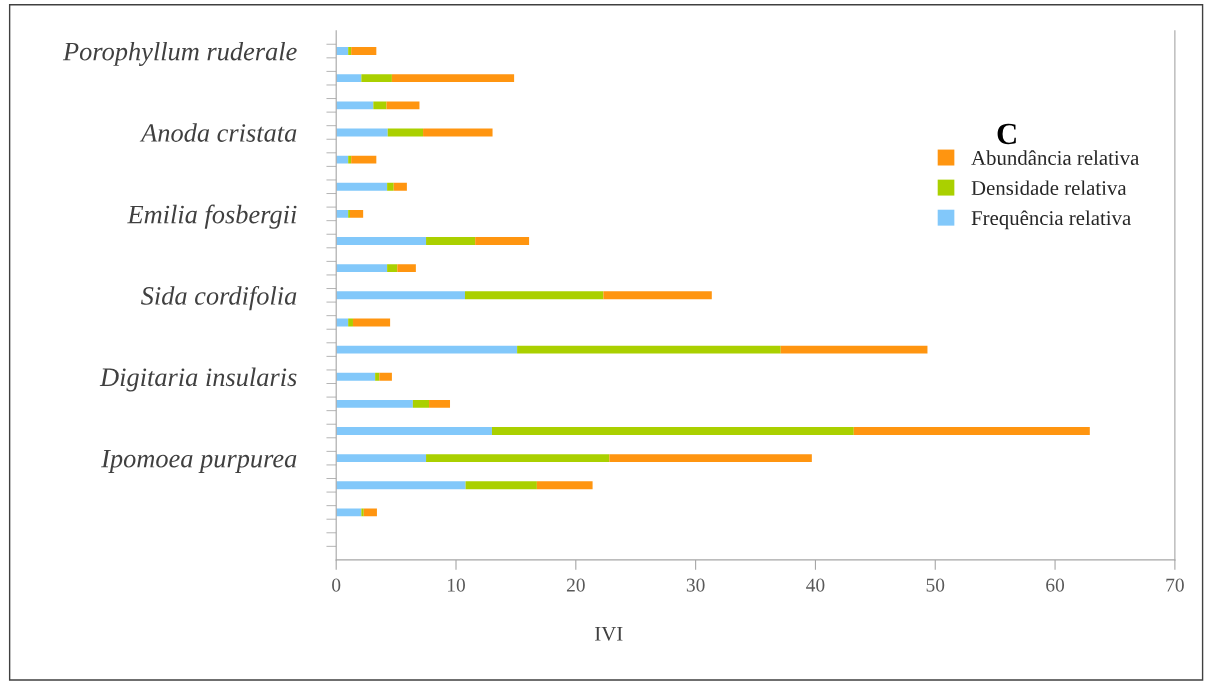 The image size is (1205, 682). Describe the element at coordinates (179, 53) in the screenshot. I see `y-tick-label: Porophyllum ruderale` at that location.